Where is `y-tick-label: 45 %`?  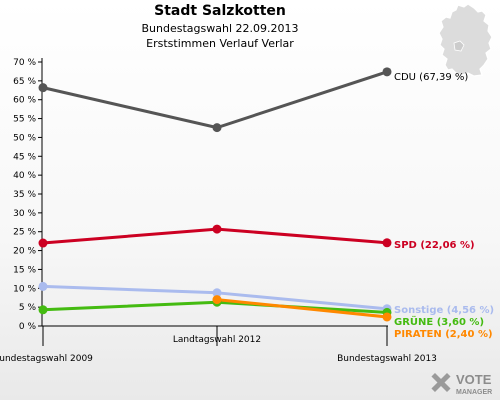
y-tick-label: 45 % is located at coordinates (24, 157).